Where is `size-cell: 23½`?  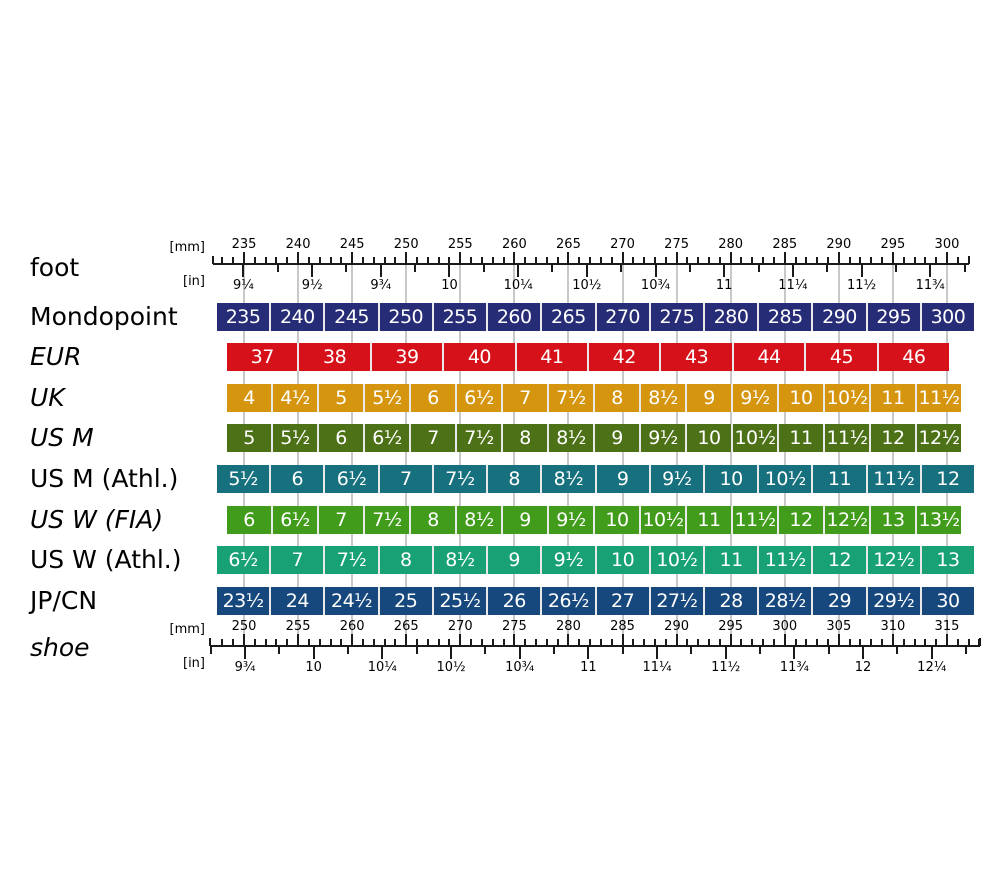
size-cell: 23½ is located at coordinates (243, 601).